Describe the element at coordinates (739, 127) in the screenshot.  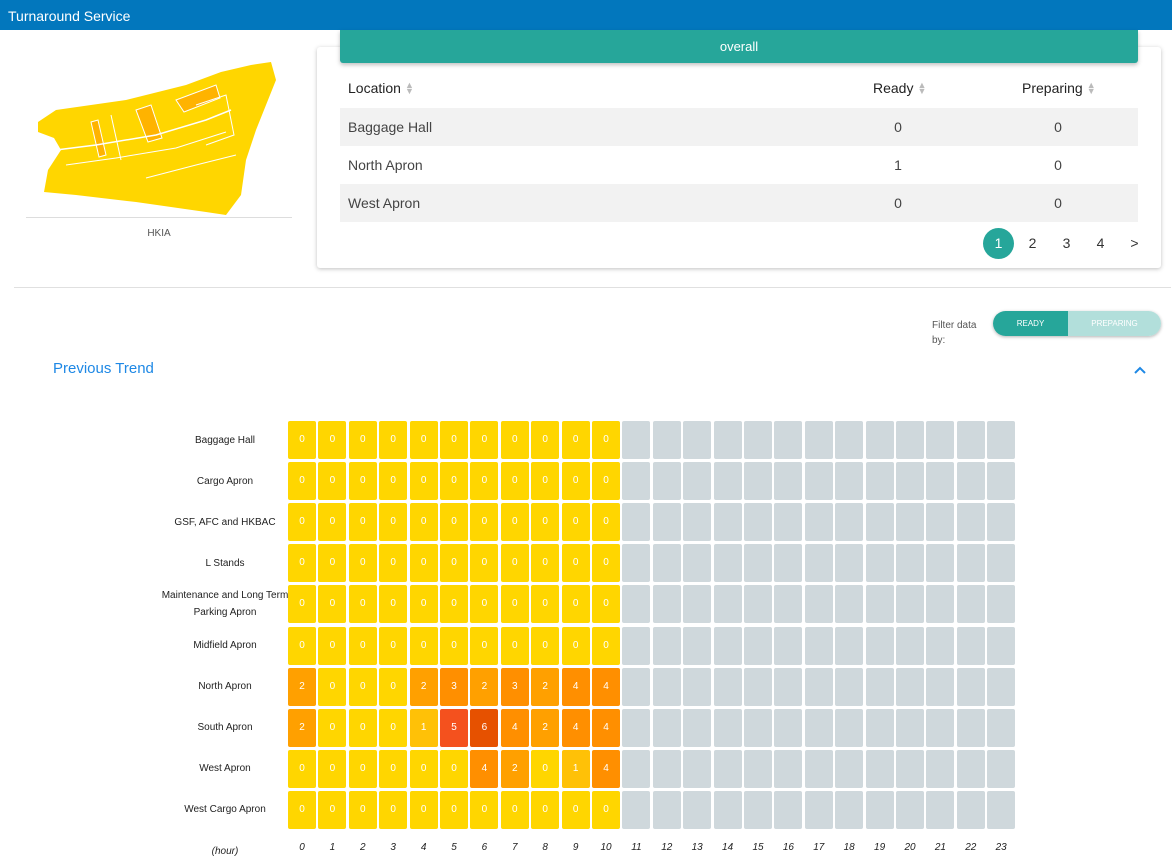
I see `table-row: Baggage Hall 0 0` at that location.